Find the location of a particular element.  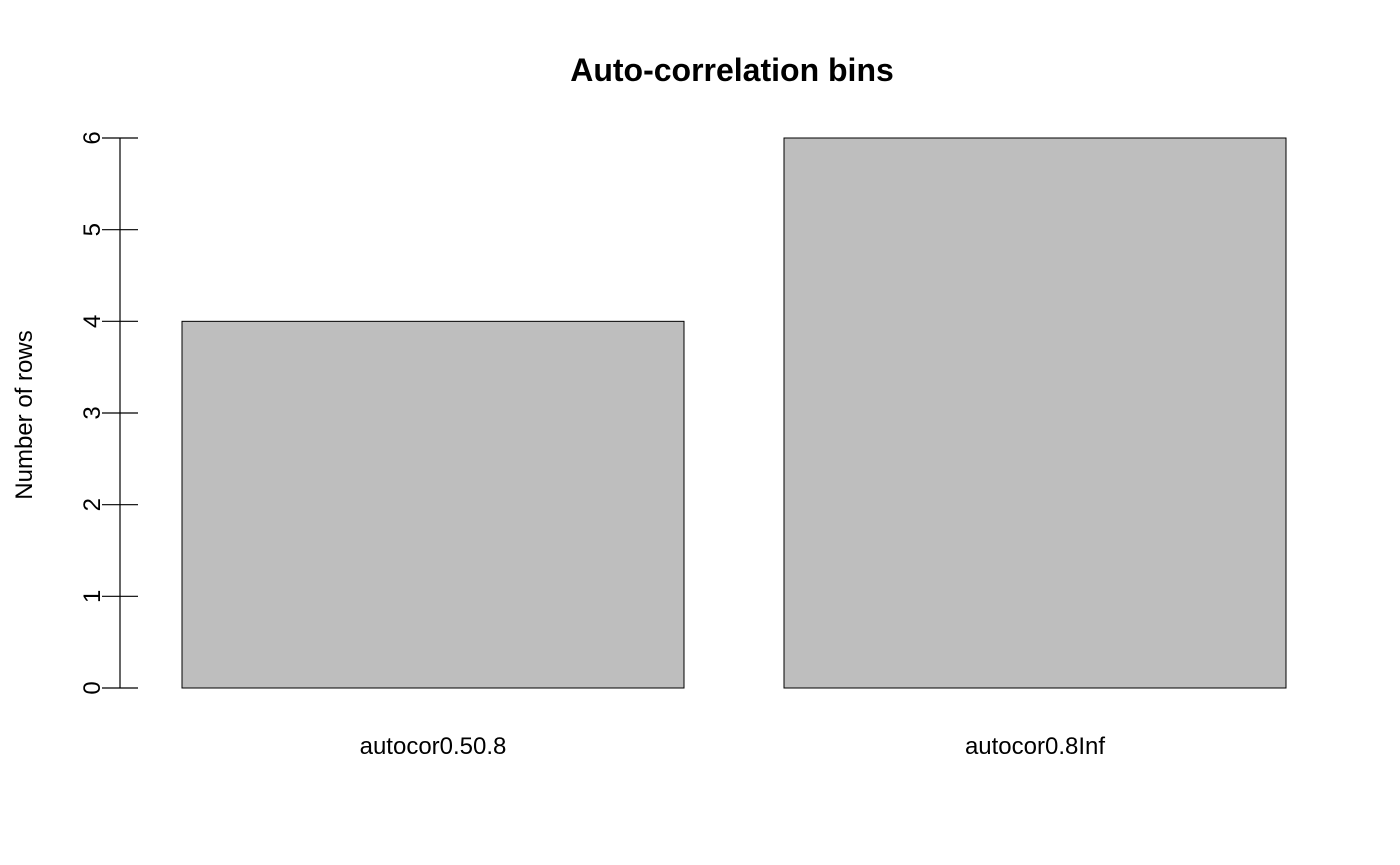

y-axis-label: Number of rows is located at coordinates (24, 414).